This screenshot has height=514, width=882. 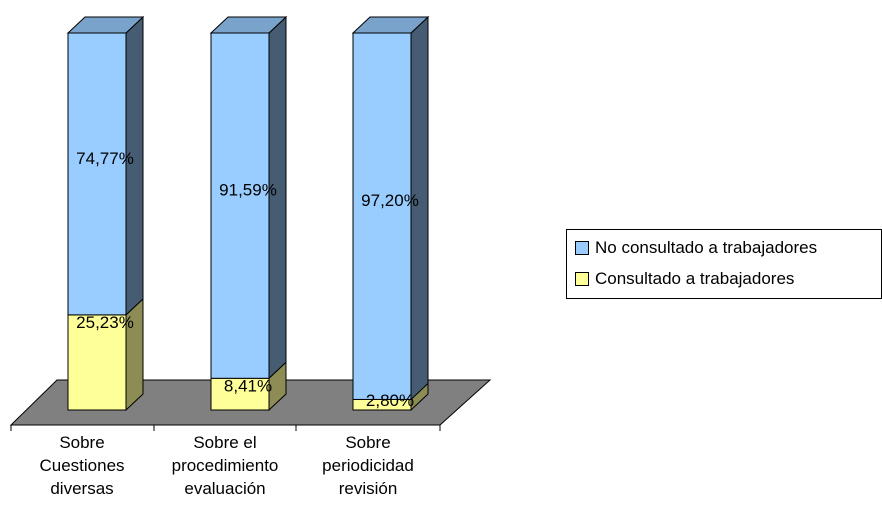 What do you see at coordinates (390, 25) in the screenshot?
I see `no-consultado-a-trabajadores-bar-2-top` at bounding box center [390, 25].